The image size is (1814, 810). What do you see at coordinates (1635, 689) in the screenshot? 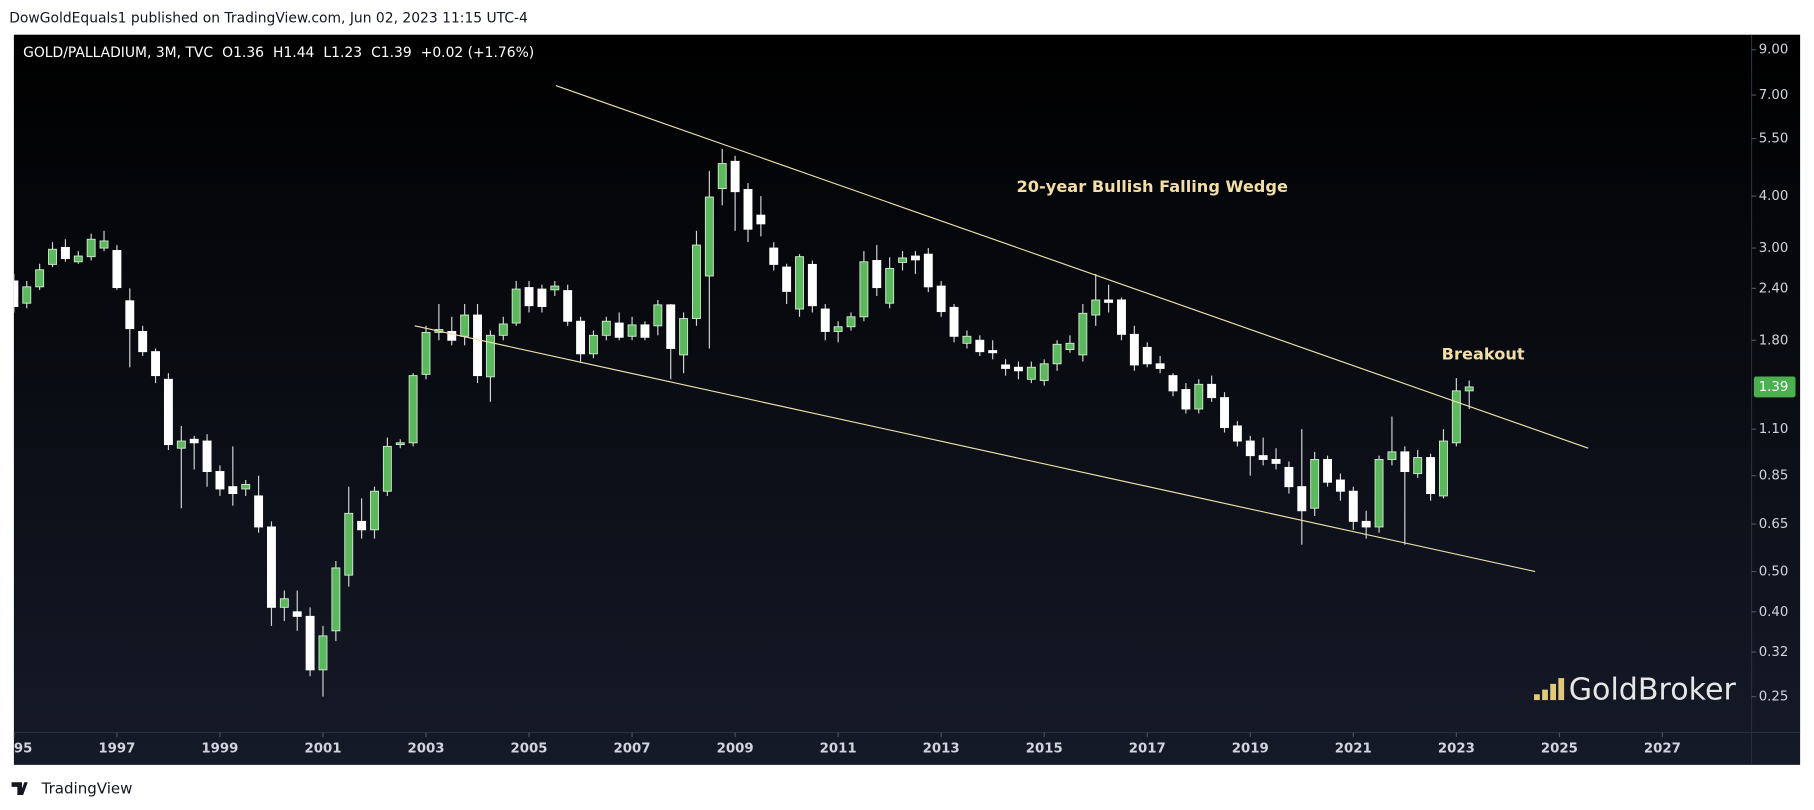
I see `watermark: GoldBroker` at bounding box center [1635, 689].